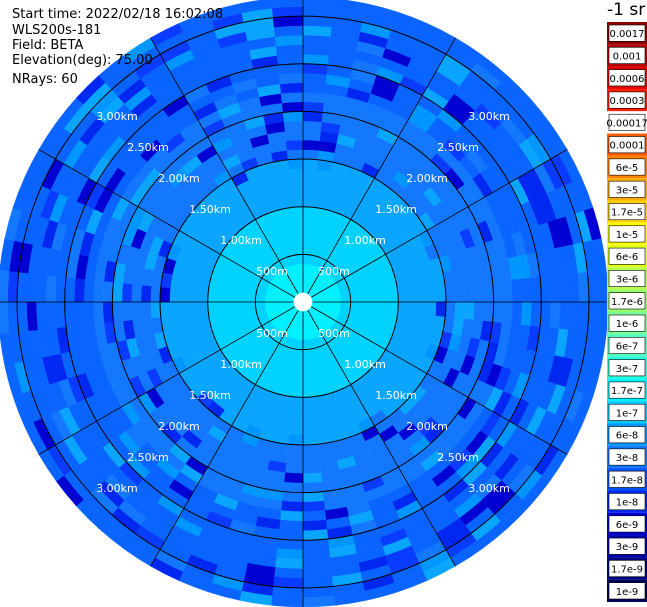  Describe the element at coordinates (627, 190) in the screenshot. I see `colorbar-tick-label: 3e-5` at that location.